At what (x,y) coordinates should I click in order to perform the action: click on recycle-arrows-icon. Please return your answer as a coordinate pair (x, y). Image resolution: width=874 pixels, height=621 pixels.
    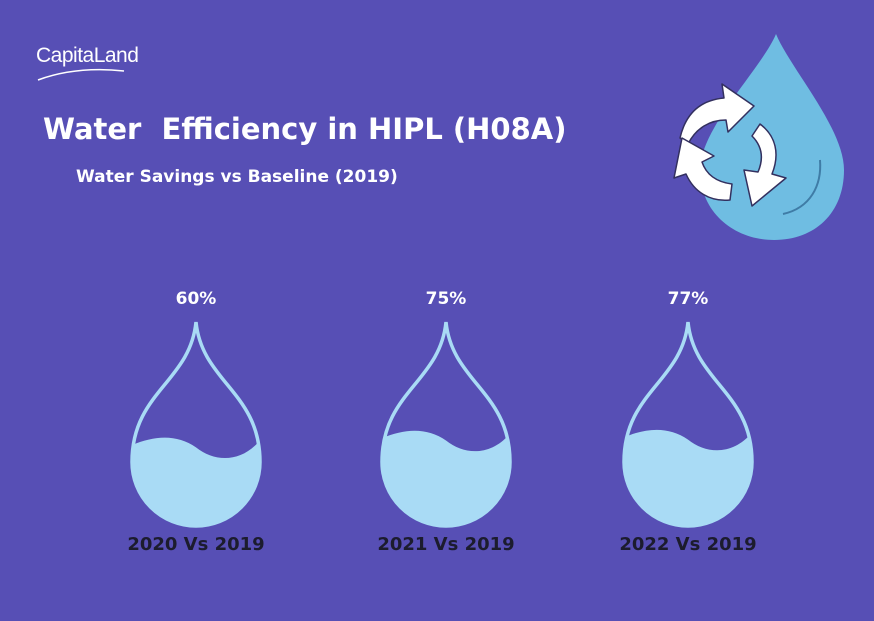
    Looking at the image, I should click on (730, 145).